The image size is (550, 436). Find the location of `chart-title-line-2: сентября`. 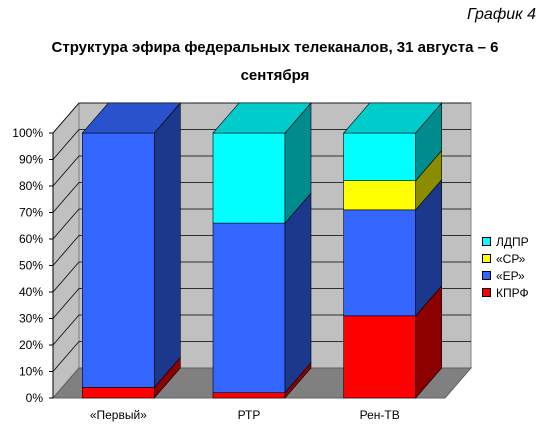

chart-title-line-2: сентября is located at coordinates (275, 75).